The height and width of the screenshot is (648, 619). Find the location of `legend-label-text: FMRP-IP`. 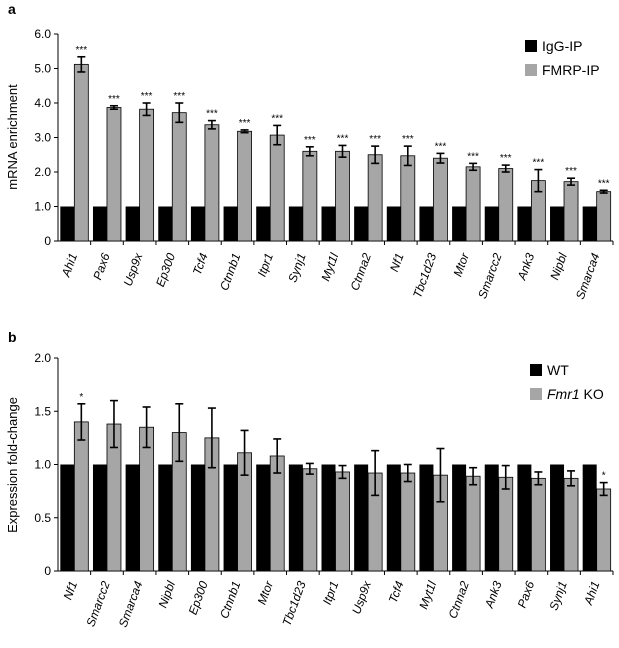

legend-label-text: FMRP-IP is located at coordinates (571, 70).